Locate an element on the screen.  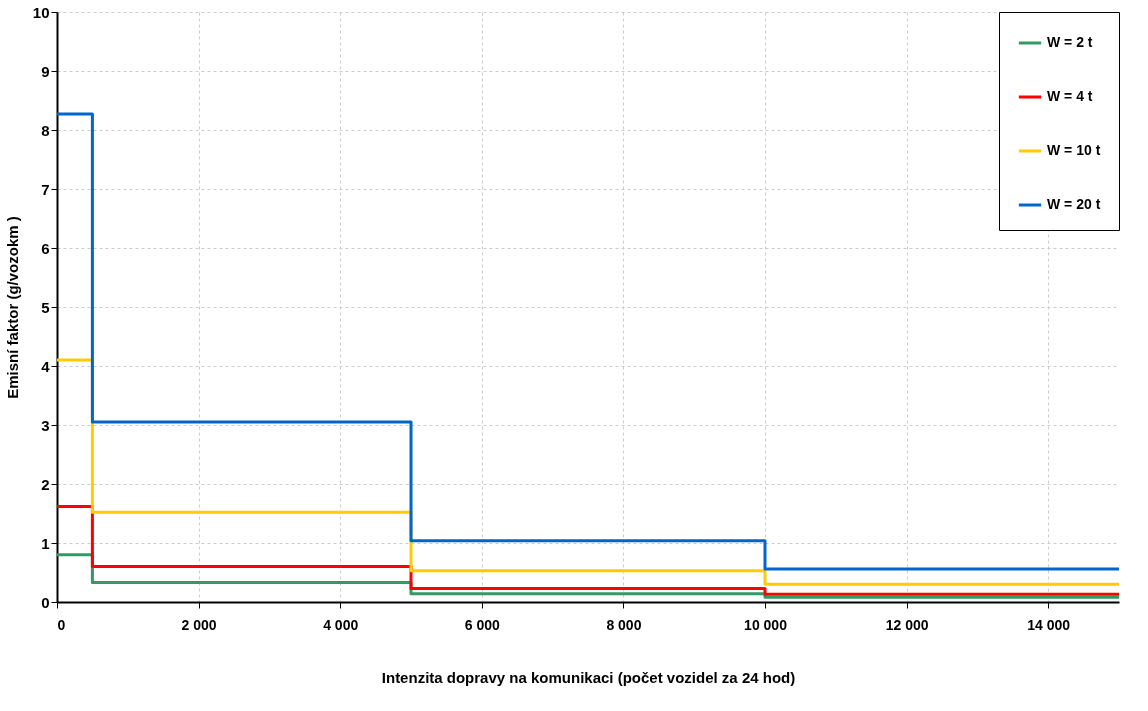
x-tick-label: 2 000 is located at coordinates (199, 624).